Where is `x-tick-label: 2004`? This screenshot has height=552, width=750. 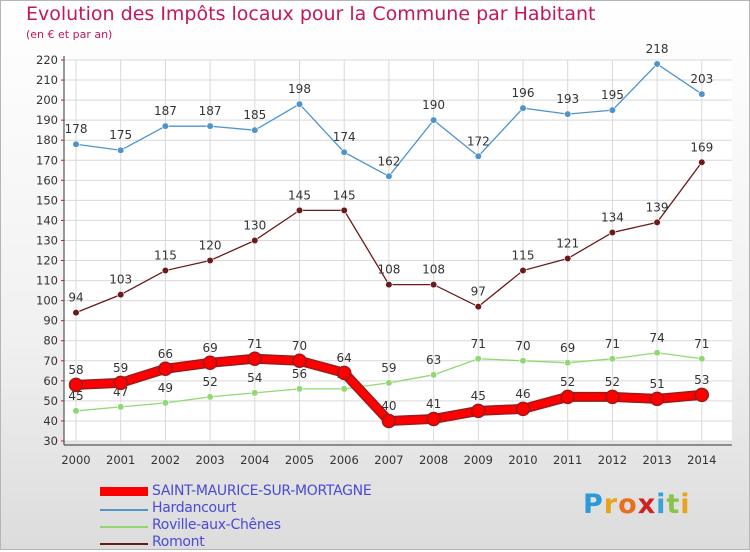 x-tick-label: 2004 is located at coordinates (254, 460).